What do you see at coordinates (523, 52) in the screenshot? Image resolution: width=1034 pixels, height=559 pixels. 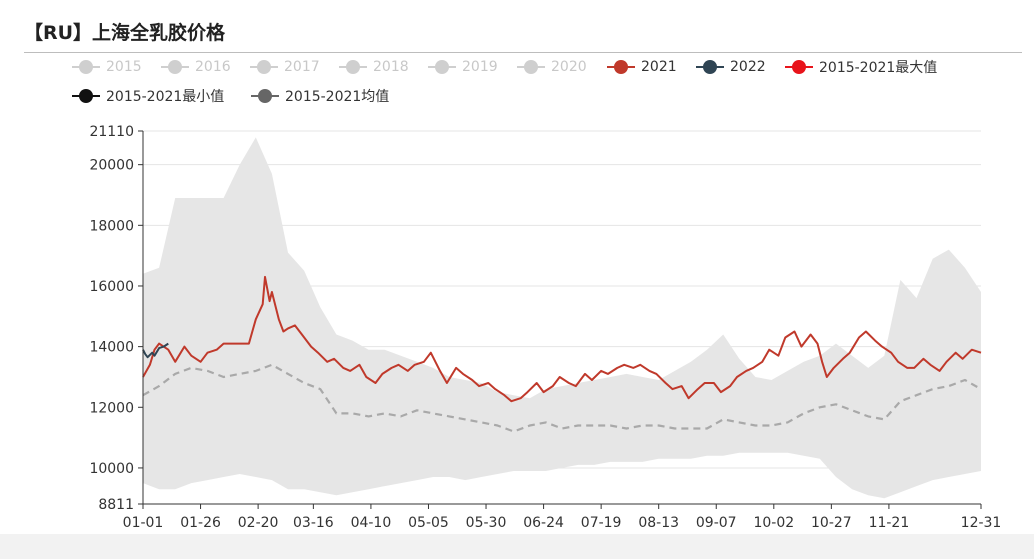 I see `title-divider` at bounding box center [523, 52].